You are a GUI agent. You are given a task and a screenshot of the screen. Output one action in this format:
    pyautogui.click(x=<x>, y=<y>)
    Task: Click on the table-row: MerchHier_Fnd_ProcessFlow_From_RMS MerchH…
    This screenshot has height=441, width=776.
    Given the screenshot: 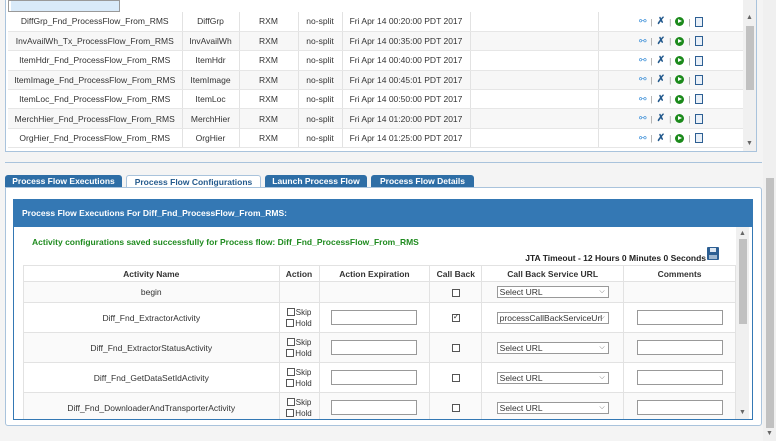 What is the action you would take?
    pyautogui.click(x=376, y=118)
    